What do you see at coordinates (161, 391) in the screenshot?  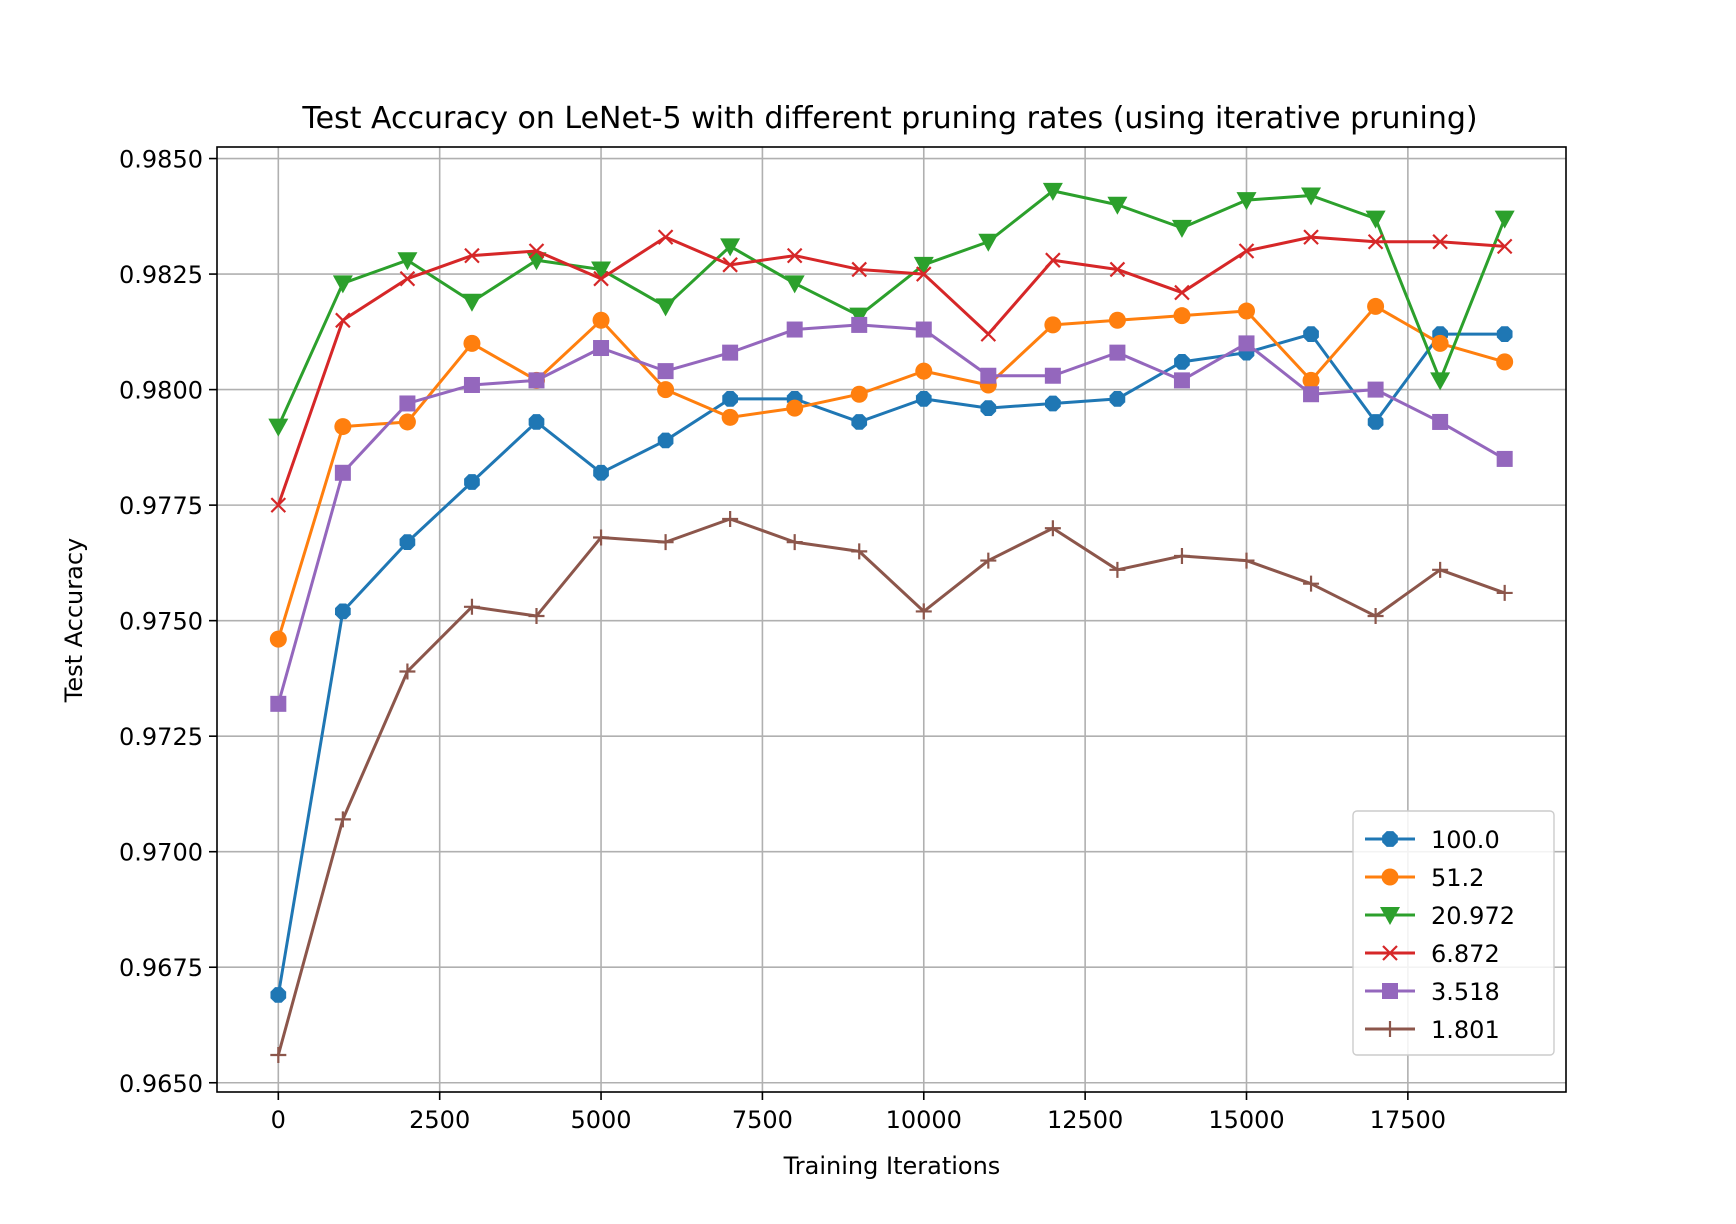 I see `y-tick-label: 0.9800` at bounding box center [161, 391].